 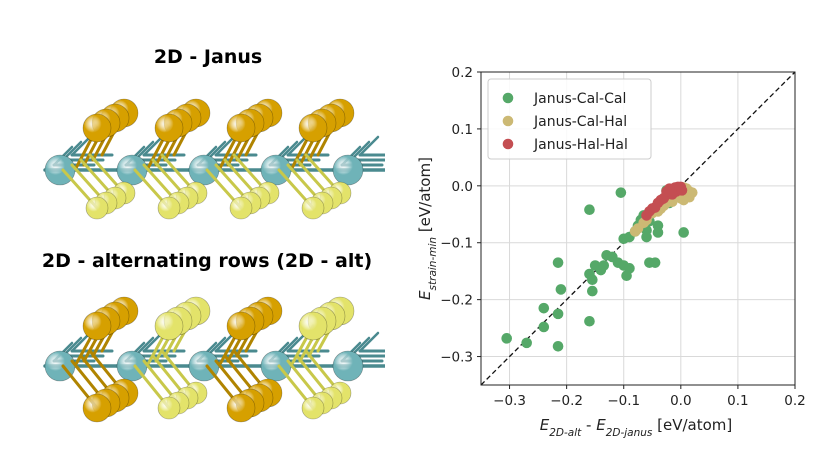 What do you see at coordinates (595, 268) in the screenshot?
I see `series-janus-cal-cal` at bounding box center [595, 268].